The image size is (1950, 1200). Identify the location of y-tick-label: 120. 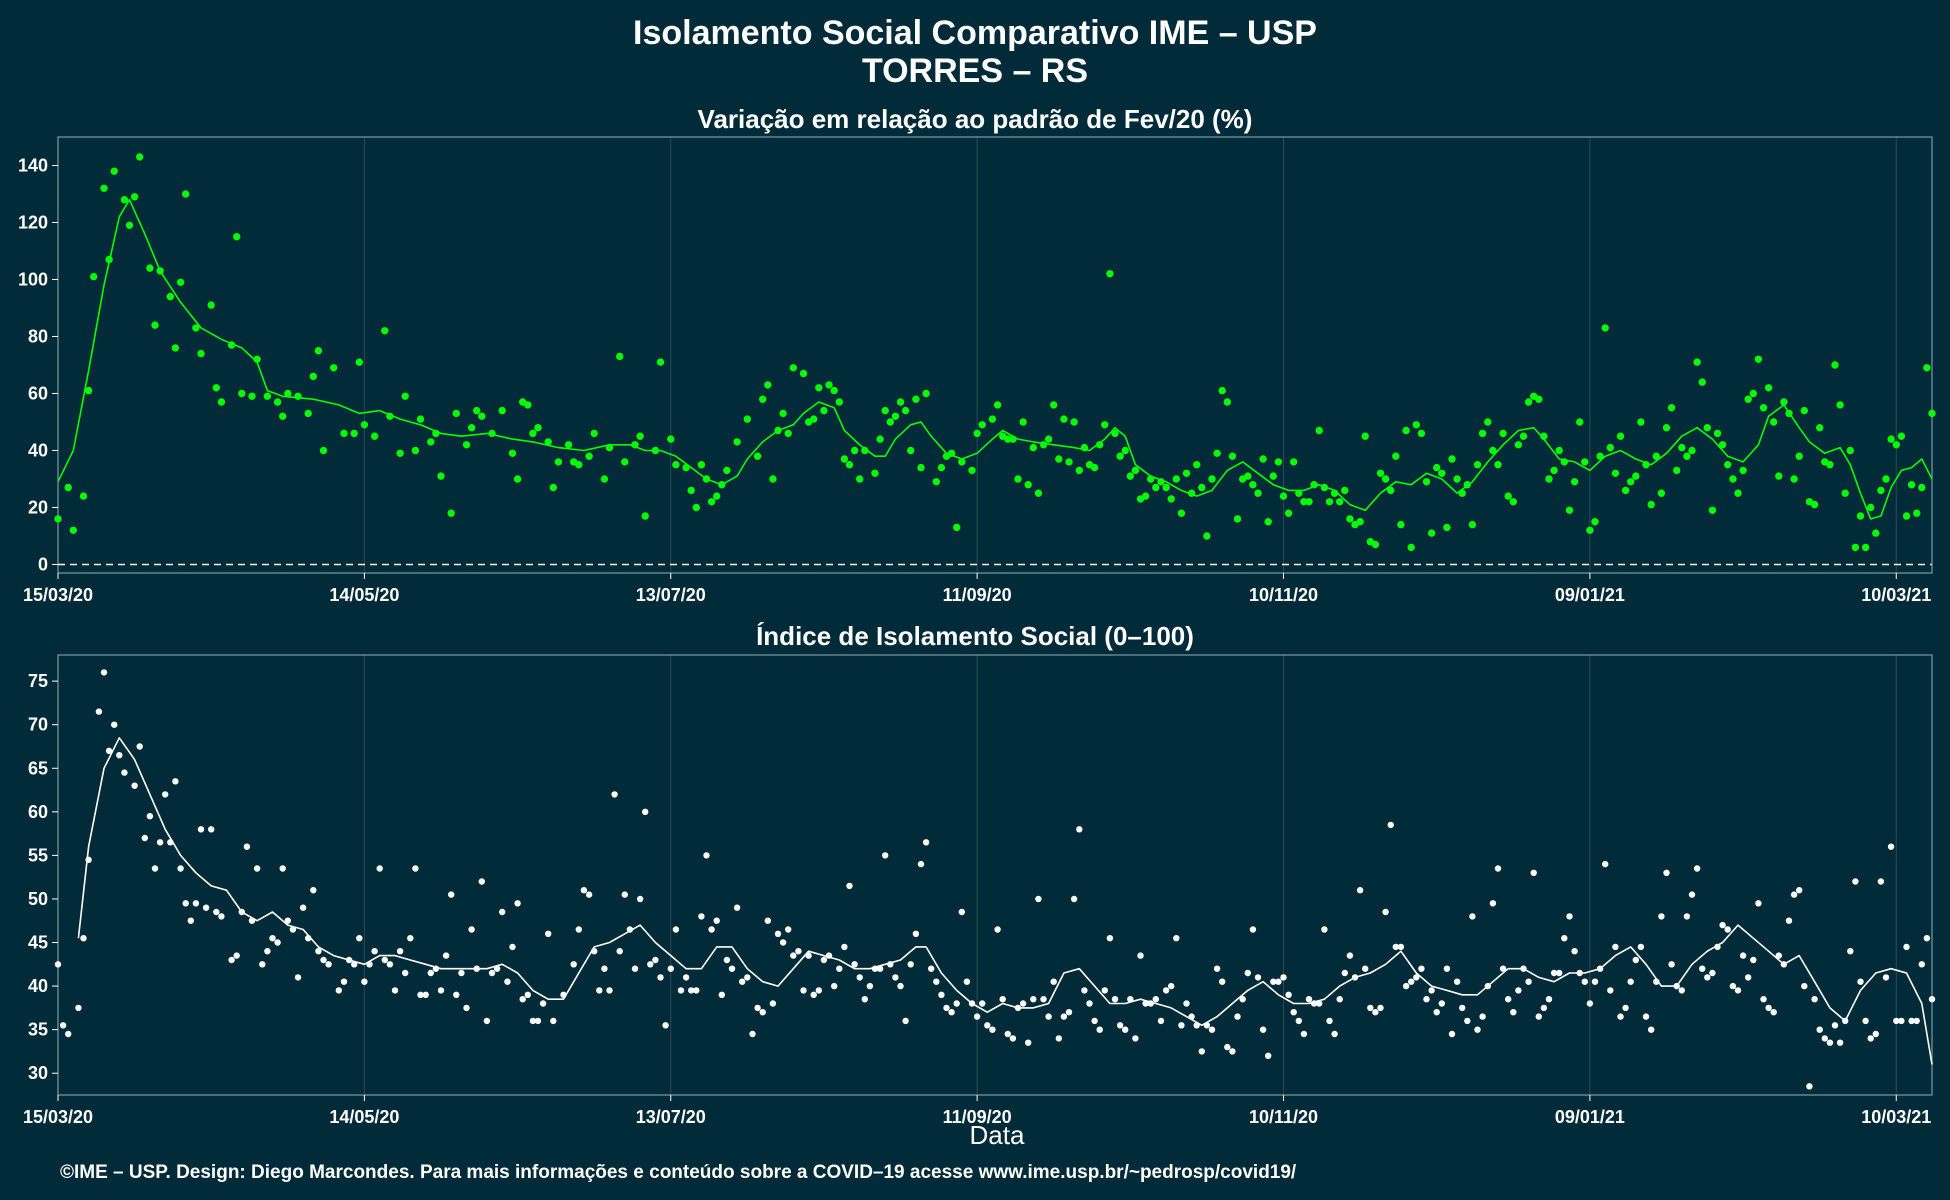
(33, 222).